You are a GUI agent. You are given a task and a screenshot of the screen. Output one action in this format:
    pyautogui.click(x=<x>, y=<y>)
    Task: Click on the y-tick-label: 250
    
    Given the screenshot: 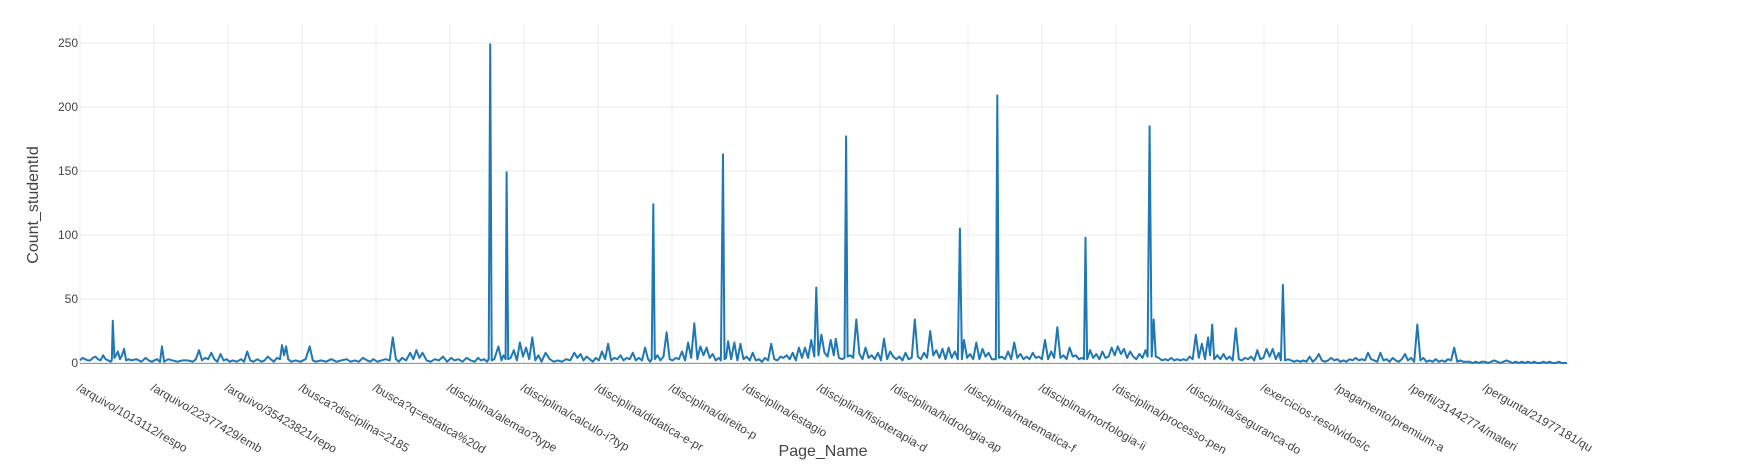 What is the action you would take?
    pyautogui.click(x=68, y=43)
    